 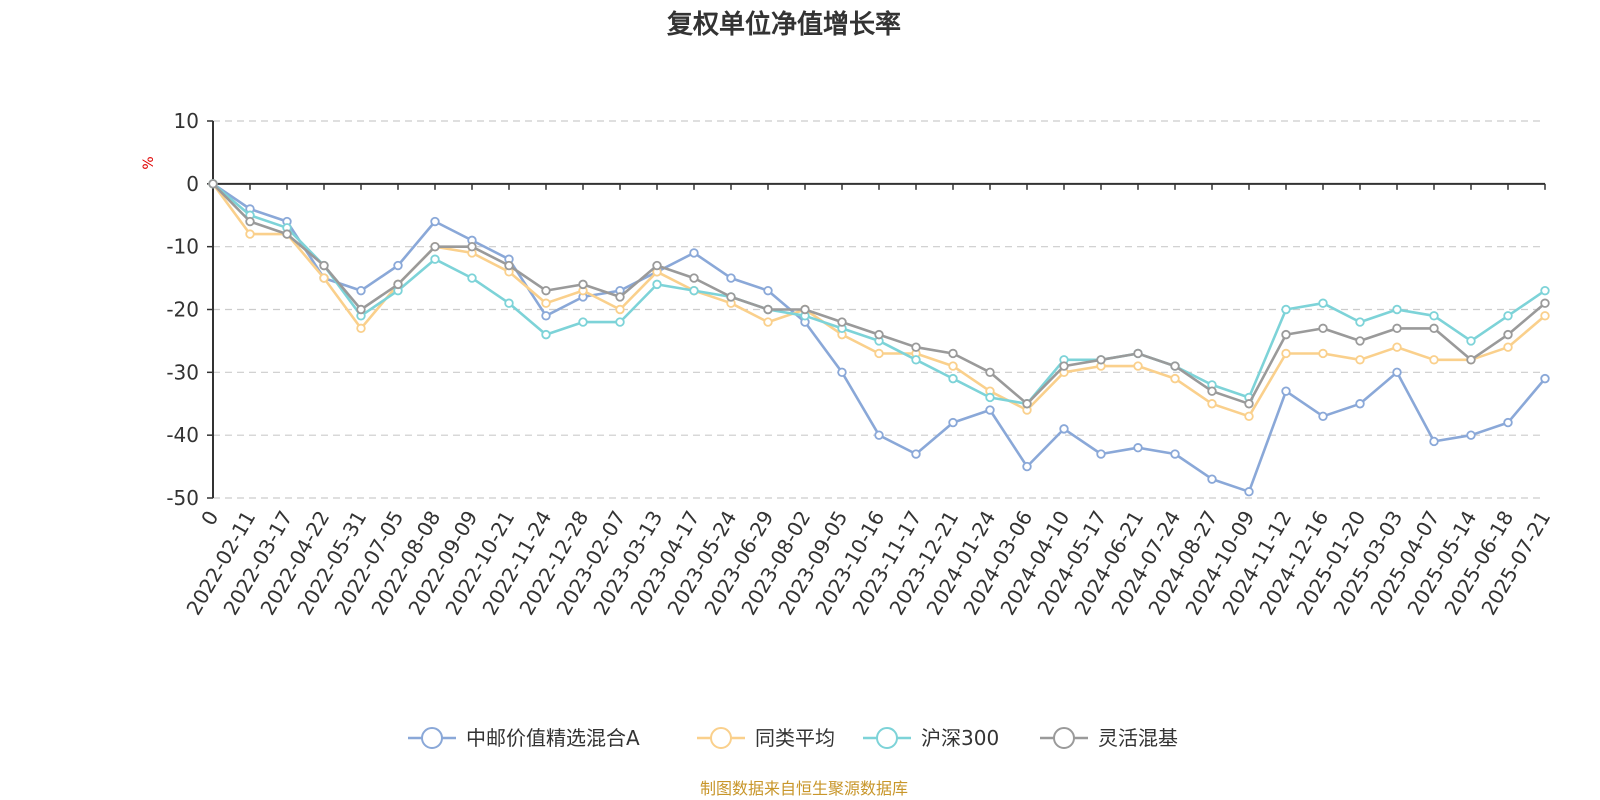 What do you see at coordinates (182, 435) in the screenshot?
I see `y-tick-label: -40` at bounding box center [182, 435].